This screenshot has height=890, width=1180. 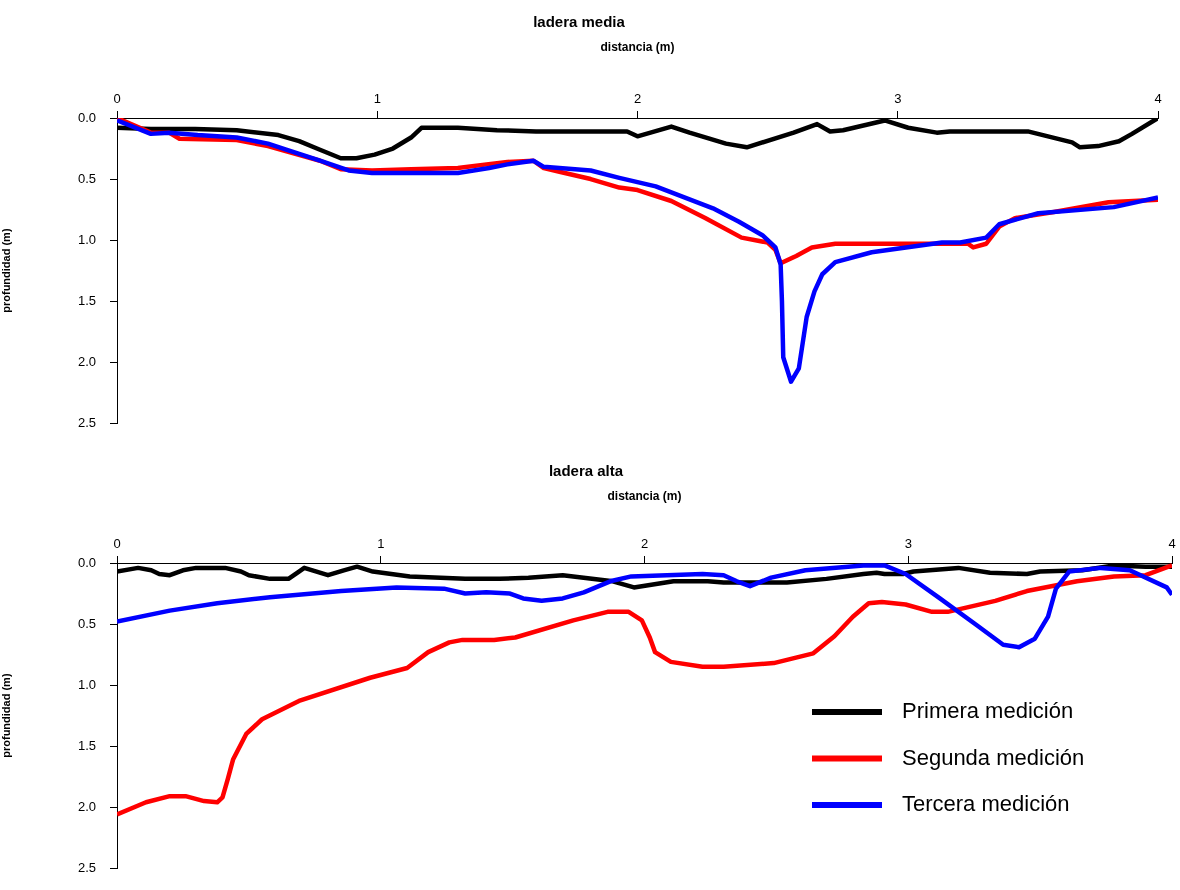 I want to click on legend-label: Segunda medición, so click(x=993, y=757).